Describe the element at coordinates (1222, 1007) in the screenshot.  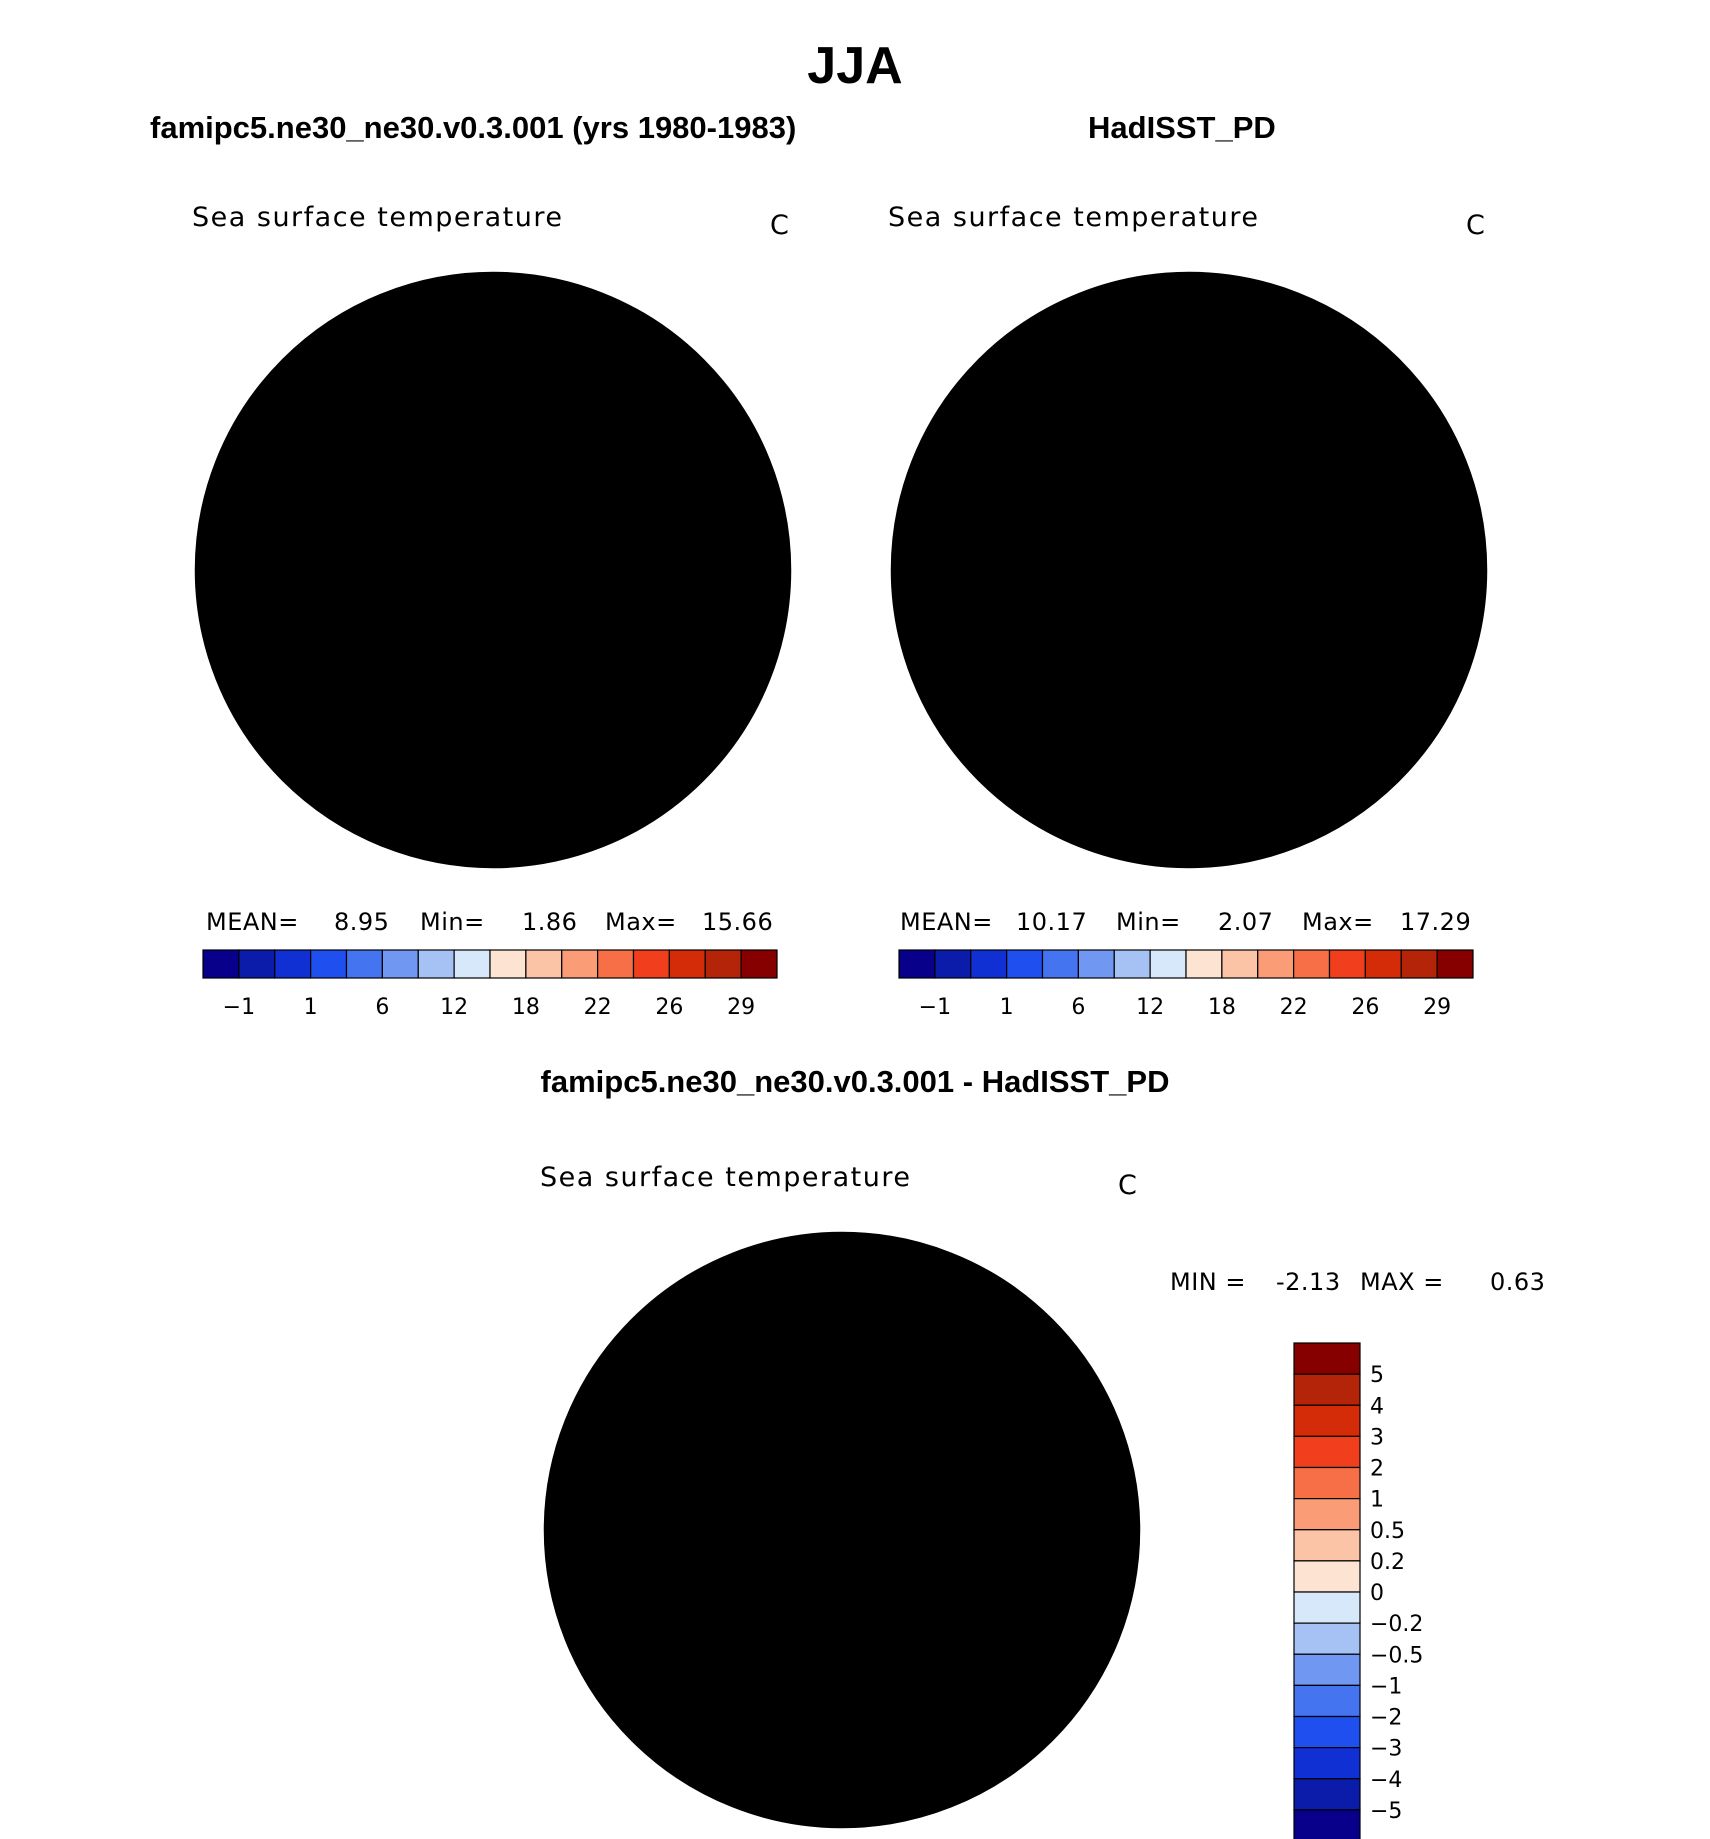
I see `colorbar-tick-label: 18` at that location.